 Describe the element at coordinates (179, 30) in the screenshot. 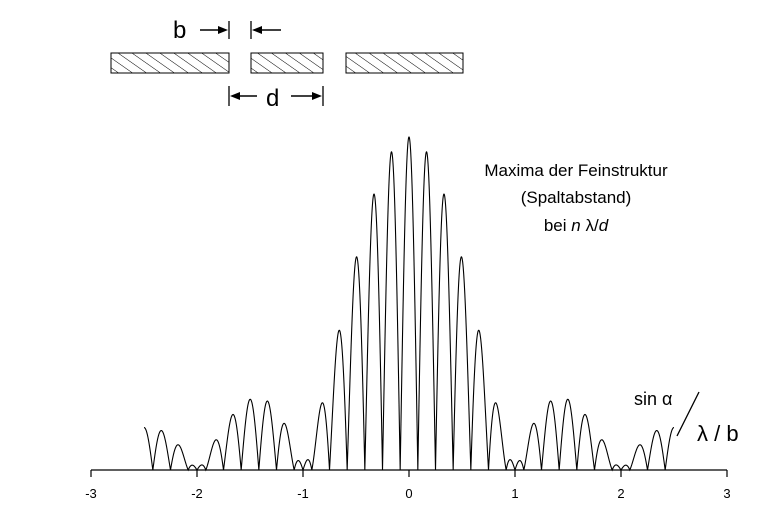

I see `slit-width-label: b` at that location.